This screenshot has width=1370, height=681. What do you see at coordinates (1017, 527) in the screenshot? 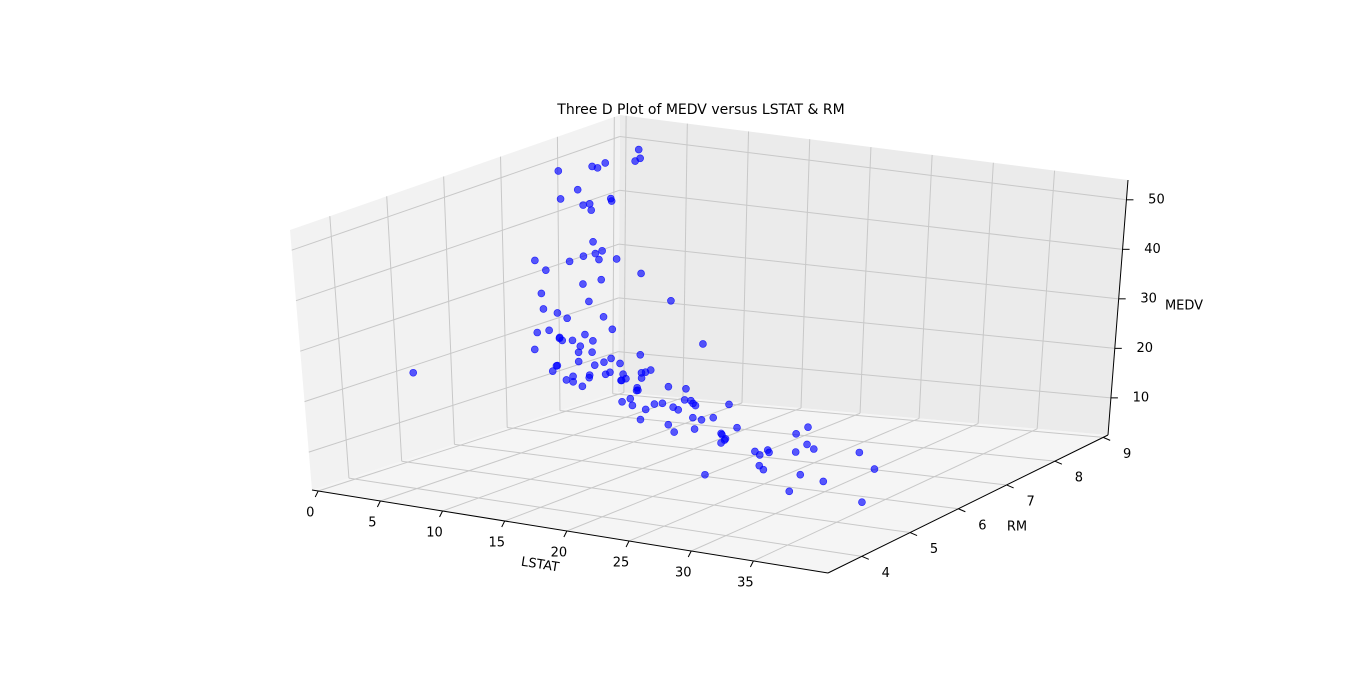
I see `y-axis-label: RM` at bounding box center [1017, 527].